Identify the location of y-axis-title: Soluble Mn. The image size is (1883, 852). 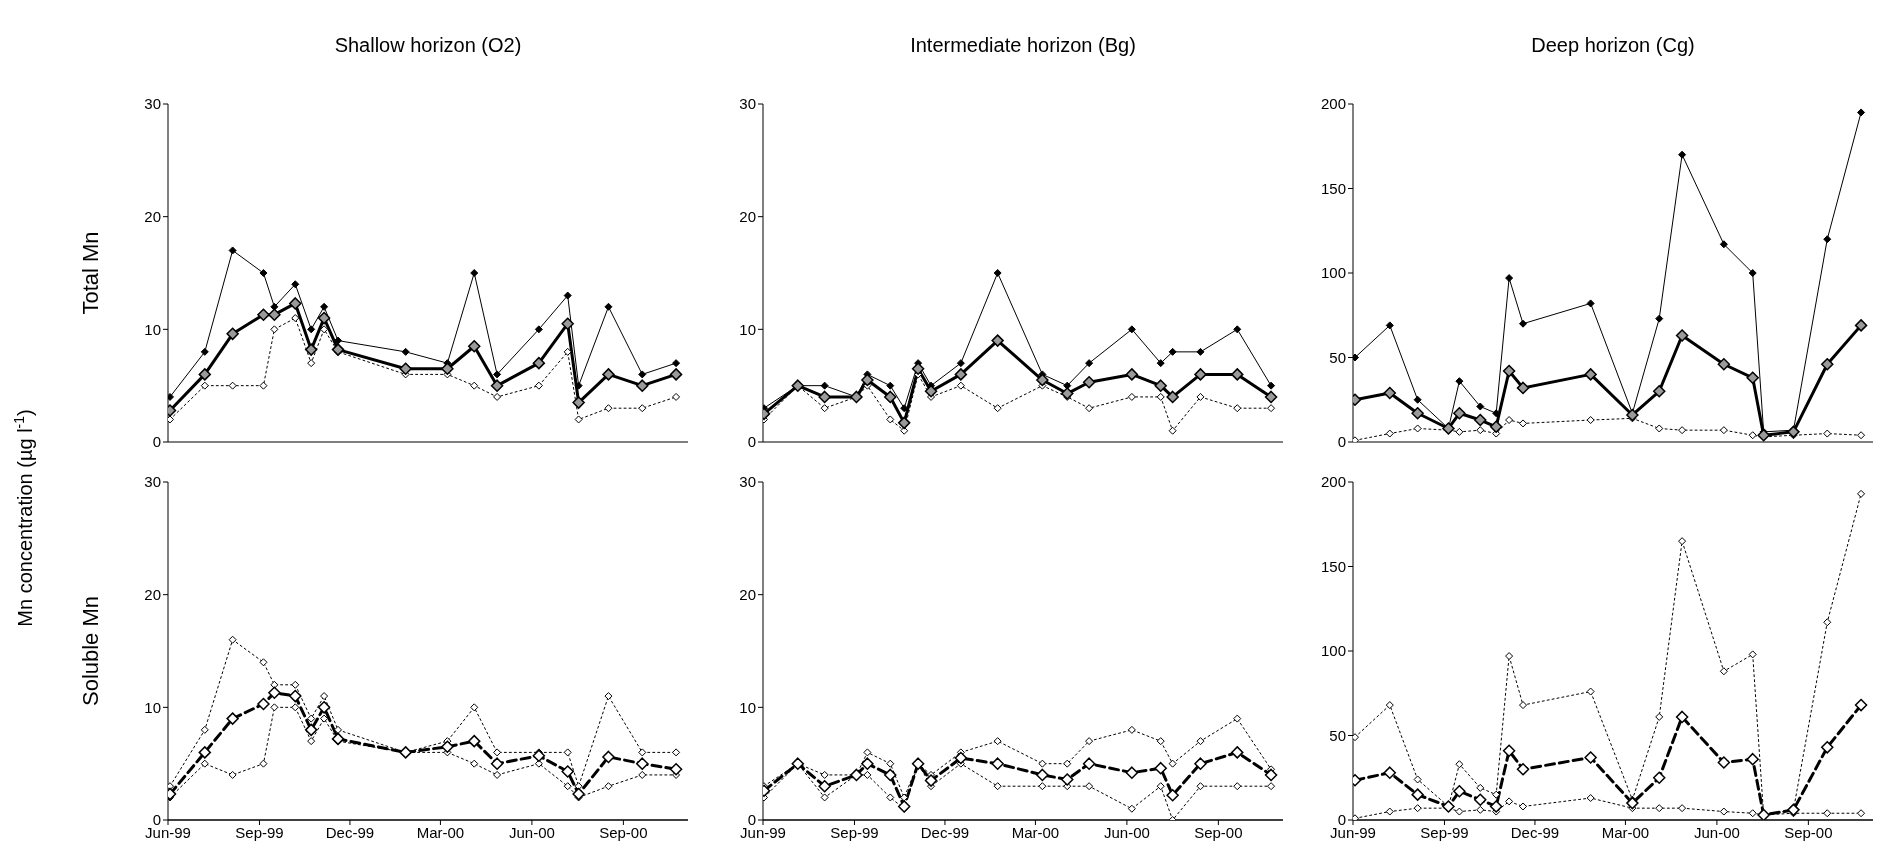
(90, 651).